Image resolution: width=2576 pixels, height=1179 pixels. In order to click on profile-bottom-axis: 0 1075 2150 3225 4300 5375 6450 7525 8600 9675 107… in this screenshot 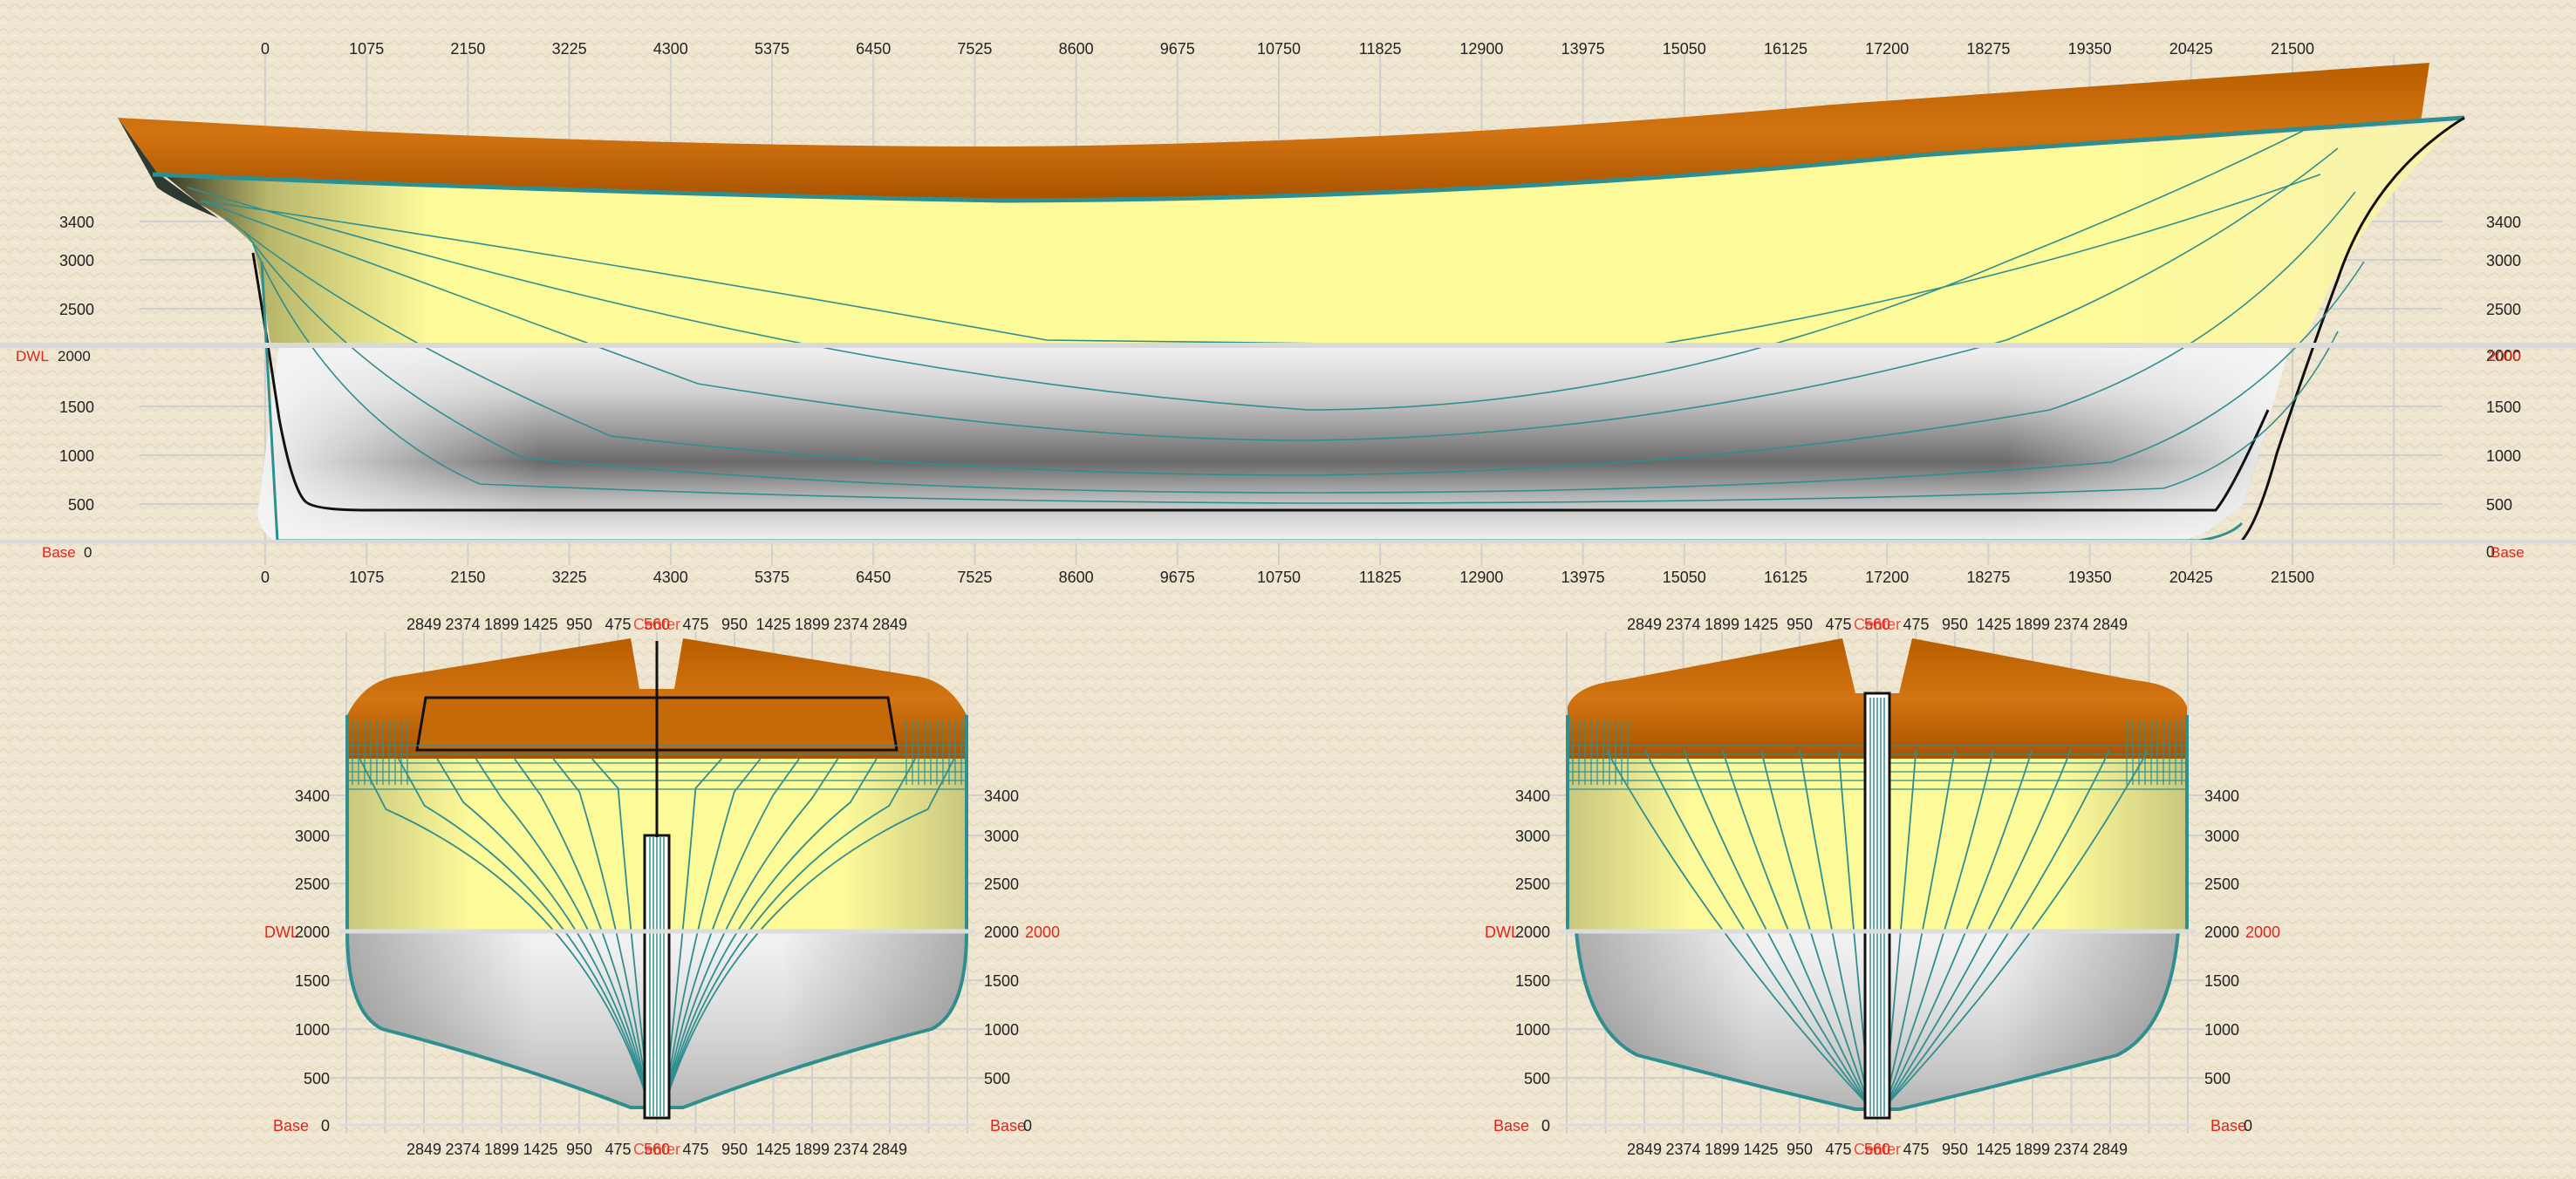, I will do `click(1287, 577)`.